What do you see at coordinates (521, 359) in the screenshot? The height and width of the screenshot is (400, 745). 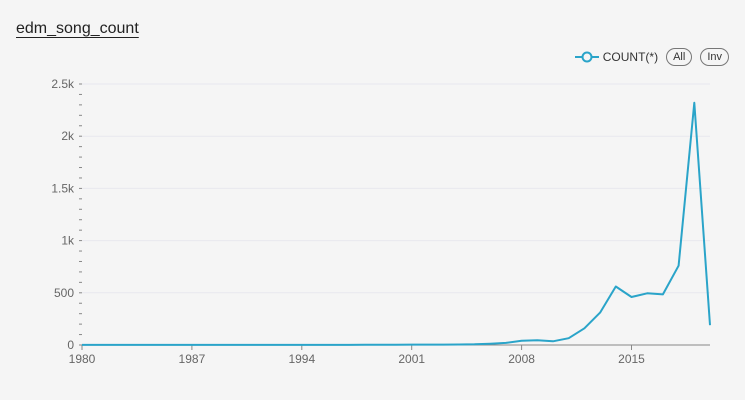 I see `x-tick-label: 2008` at bounding box center [521, 359].